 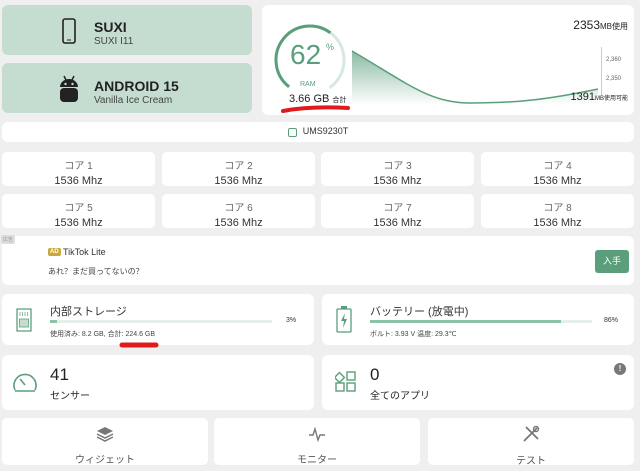 What do you see at coordinates (475, 77) in the screenshot?
I see `ram-usage-chart` at bounding box center [475, 77].